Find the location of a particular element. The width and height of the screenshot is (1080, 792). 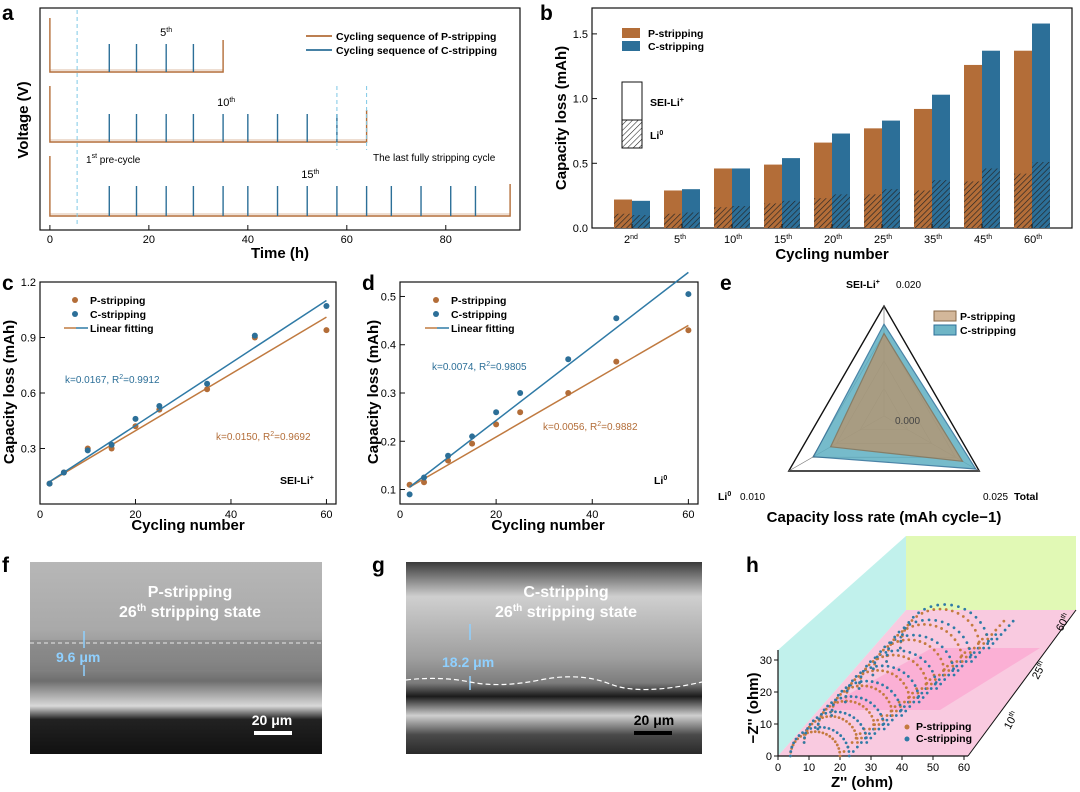

chart-c-xtick-label: 40 is located at coordinates (231, 515).